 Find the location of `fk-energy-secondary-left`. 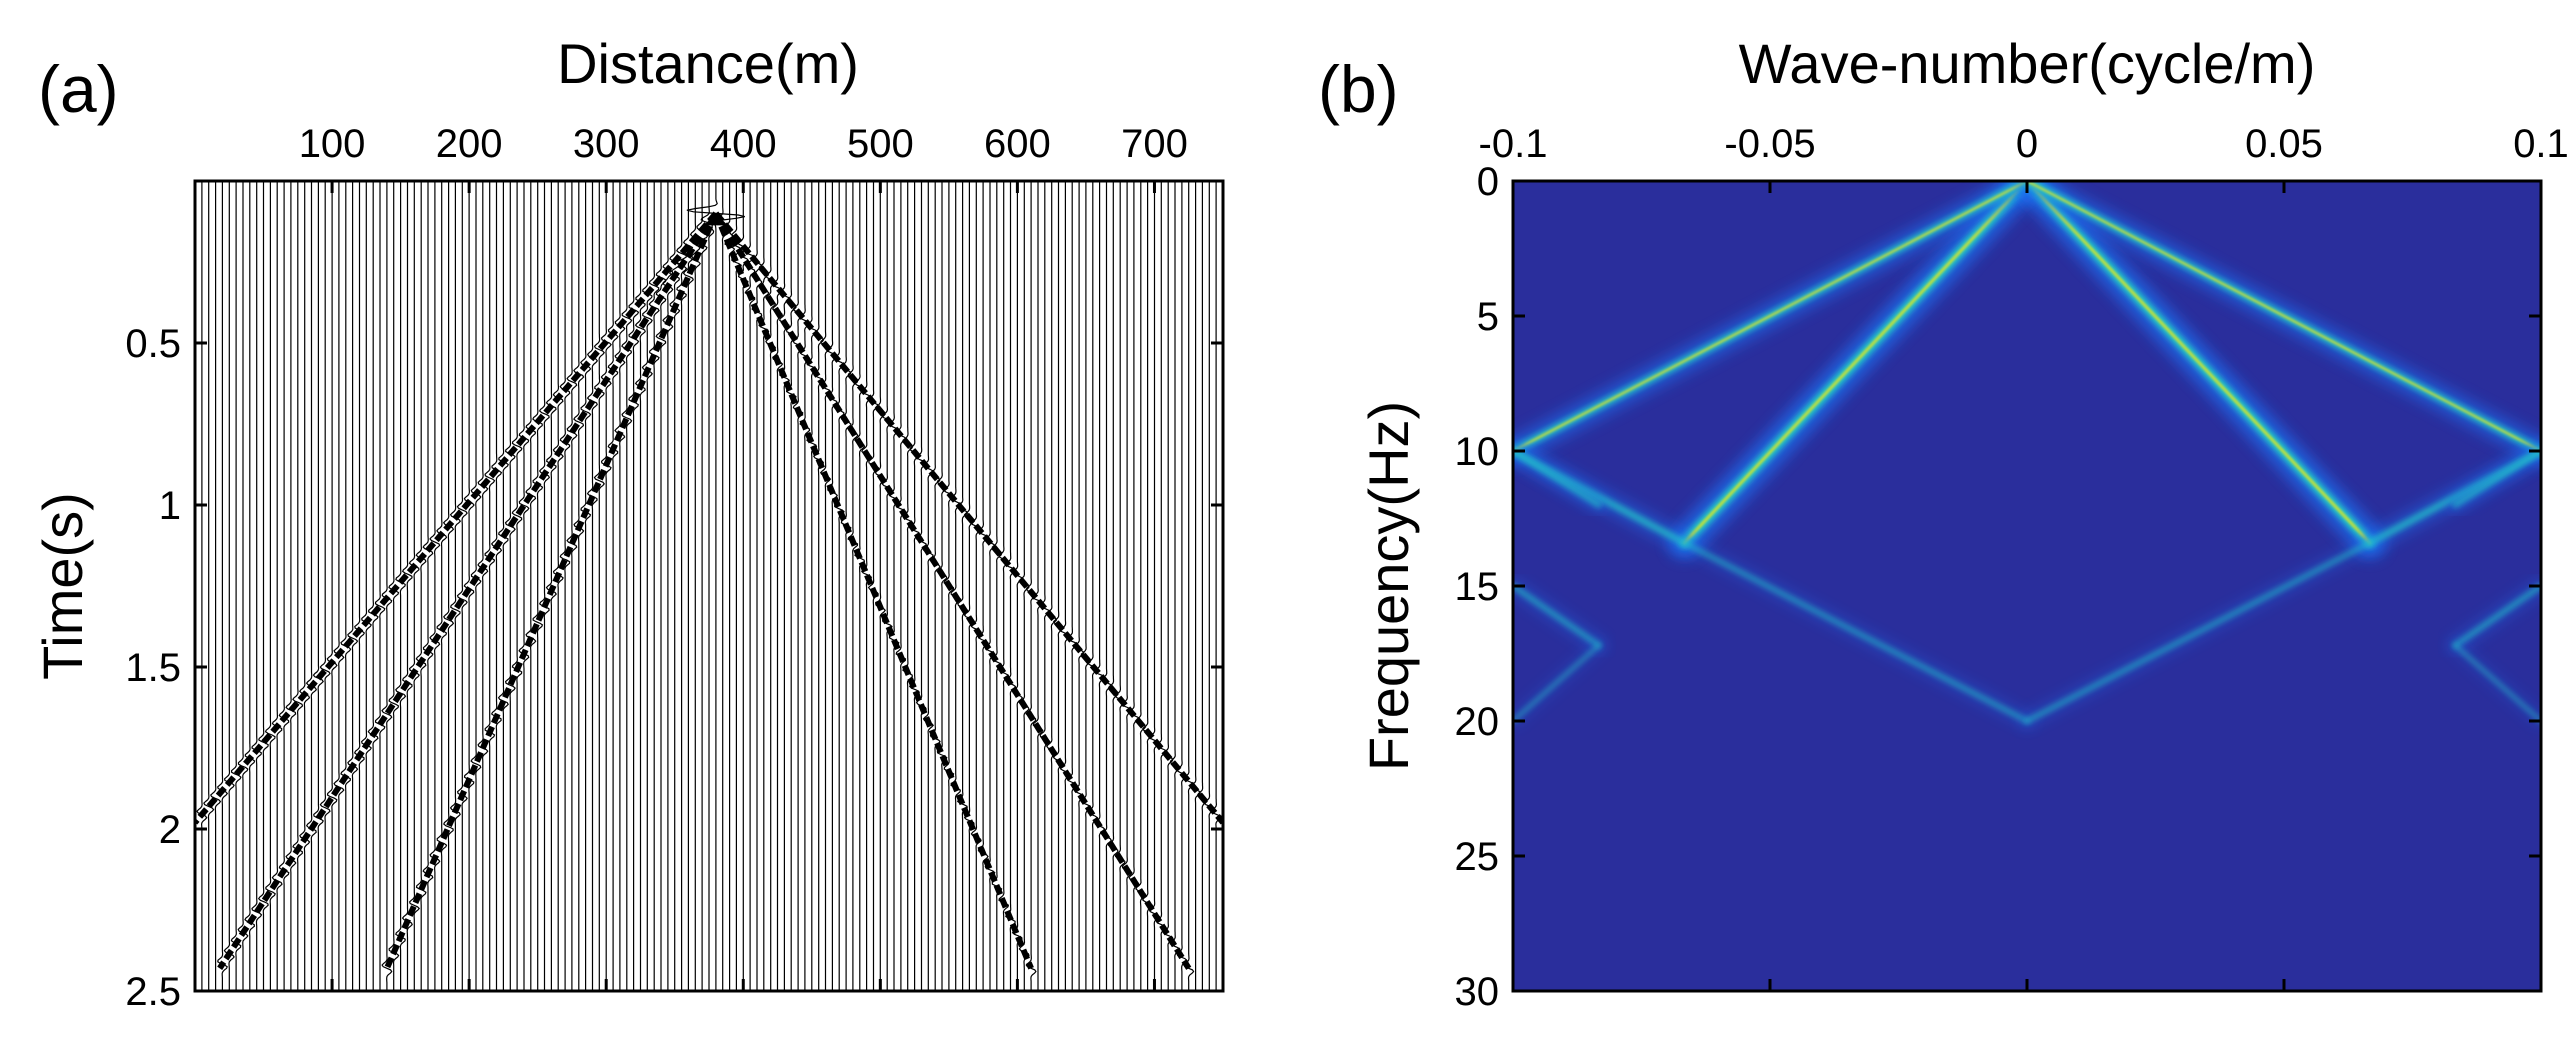

fk-energy-secondary-left is located at coordinates (1776, 322).